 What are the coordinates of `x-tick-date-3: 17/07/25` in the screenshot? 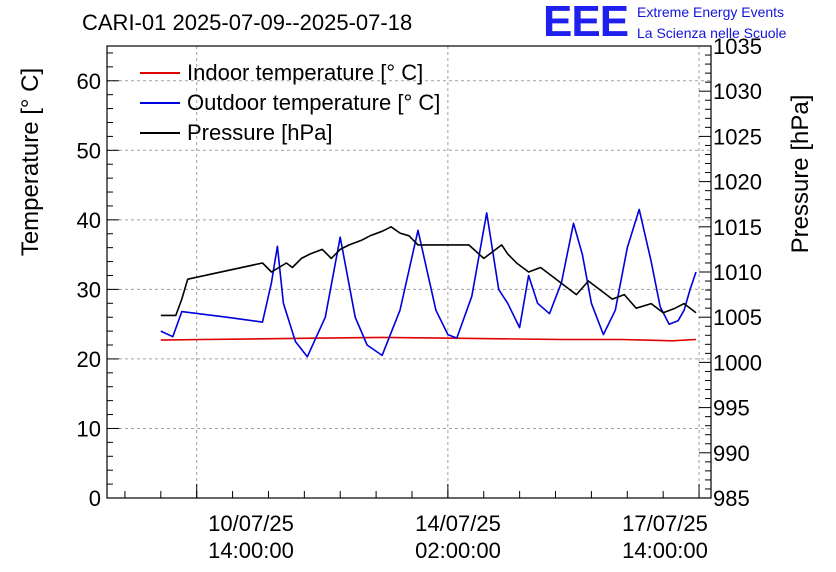 It's located at (665, 523).